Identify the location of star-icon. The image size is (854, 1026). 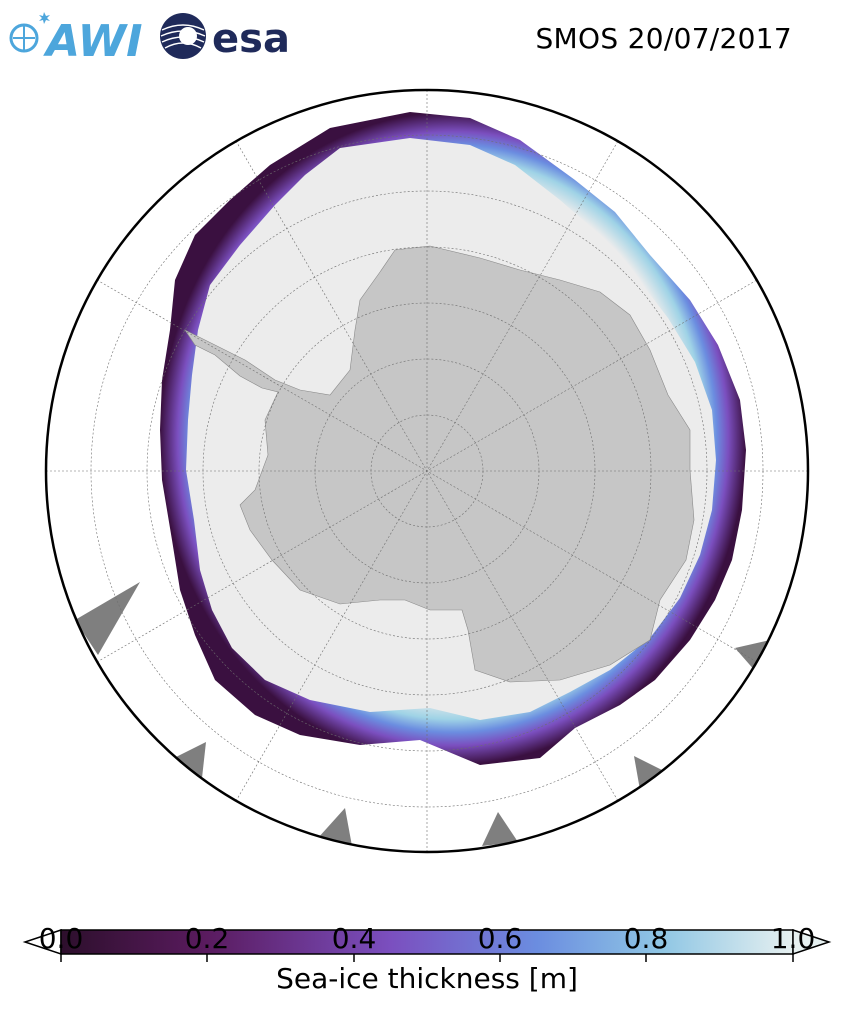
(44, 18).